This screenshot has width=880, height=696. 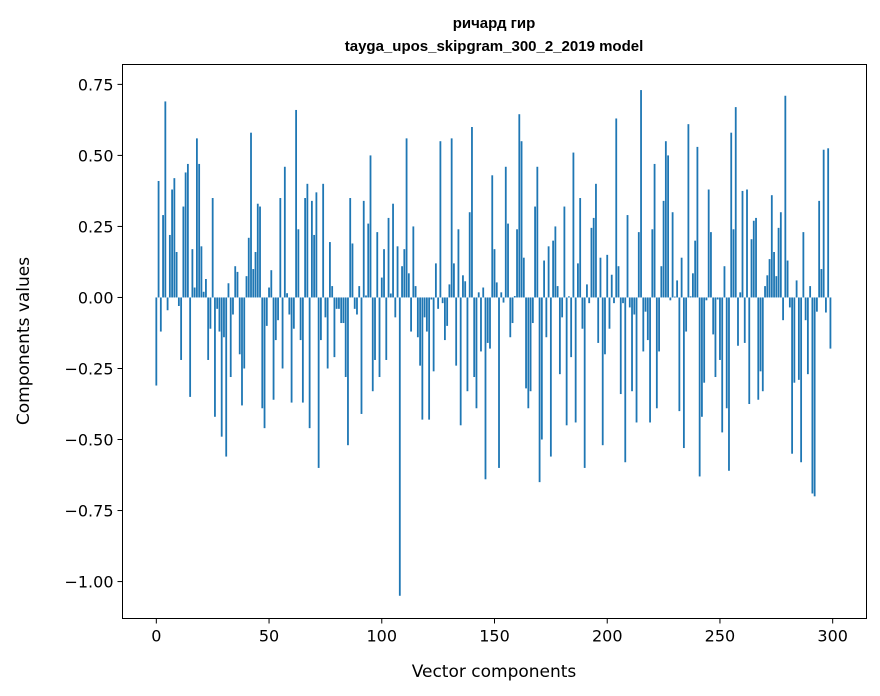 What do you see at coordinates (269, 636) in the screenshot?
I see `x-tick-label: 50` at bounding box center [269, 636].